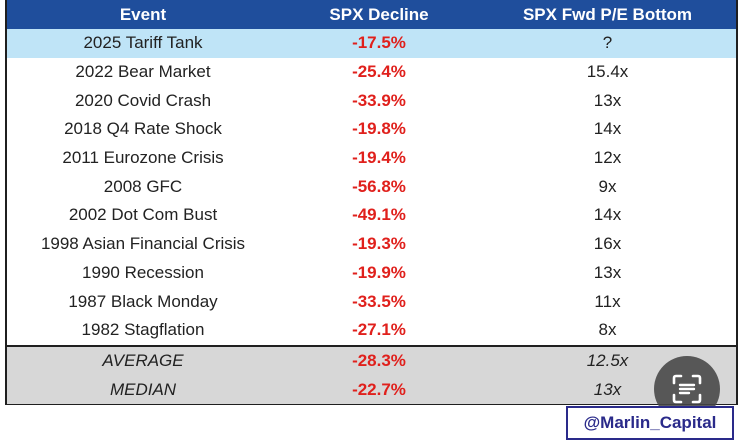  What do you see at coordinates (143, 100) in the screenshot?
I see `event-cell: 2020 Covid Crash` at bounding box center [143, 100].